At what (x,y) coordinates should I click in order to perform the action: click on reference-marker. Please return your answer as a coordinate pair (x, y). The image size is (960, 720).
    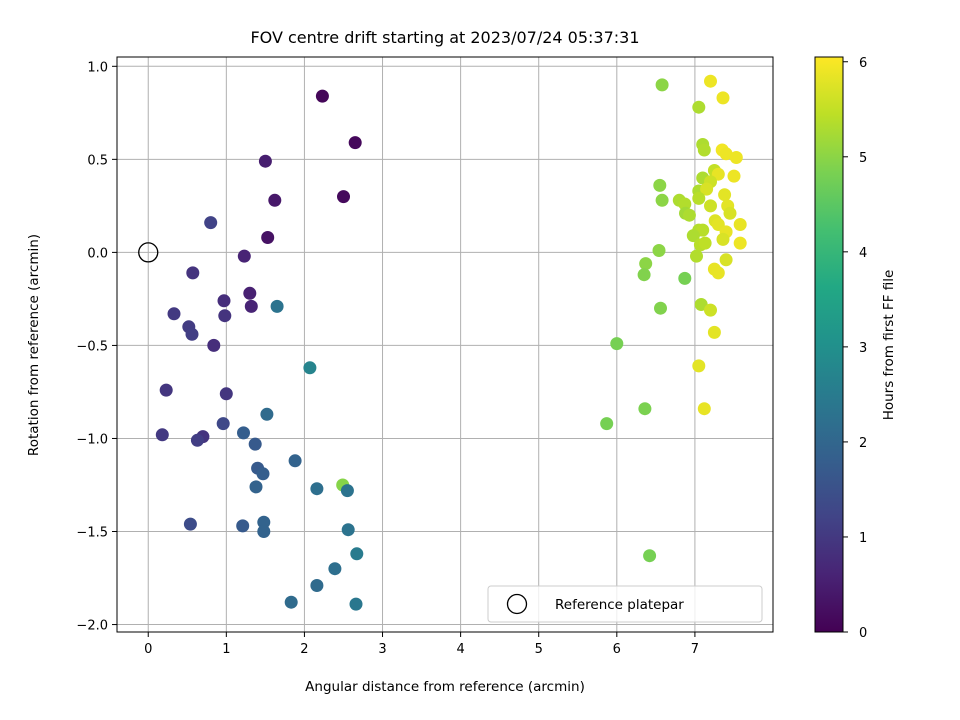
    Looking at the image, I should click on (148, 252).